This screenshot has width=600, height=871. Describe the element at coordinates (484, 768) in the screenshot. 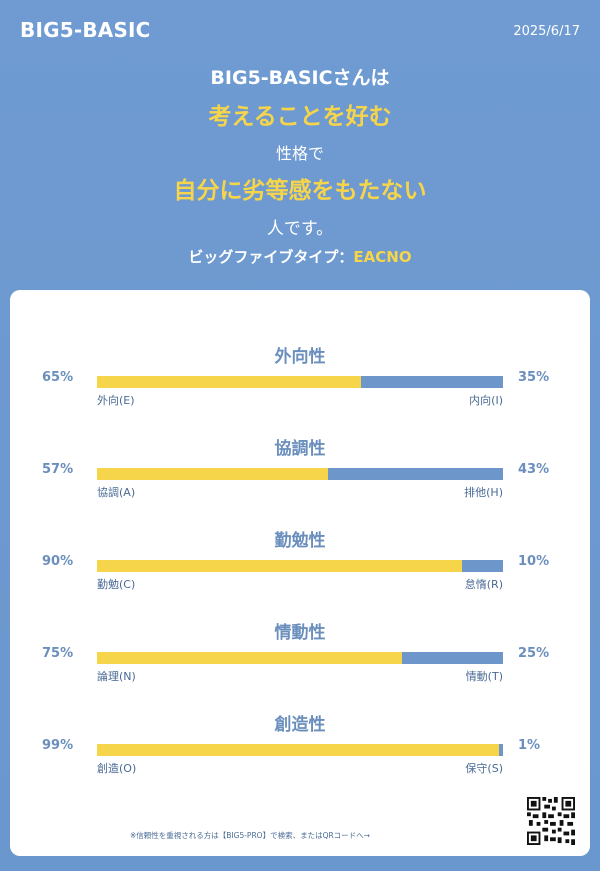

I see `trait-right-label: 保守(S)` at that location.